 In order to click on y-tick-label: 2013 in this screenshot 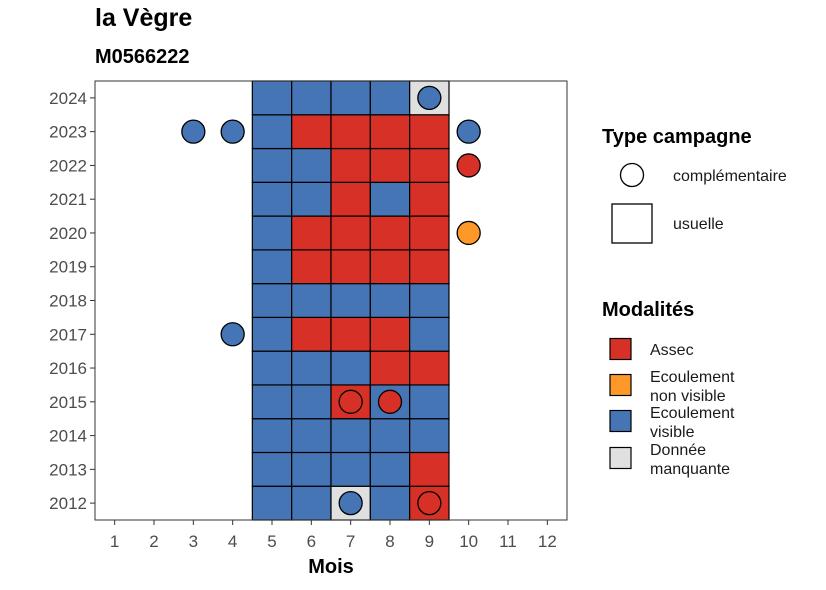, I will do `click(68, 469)`.